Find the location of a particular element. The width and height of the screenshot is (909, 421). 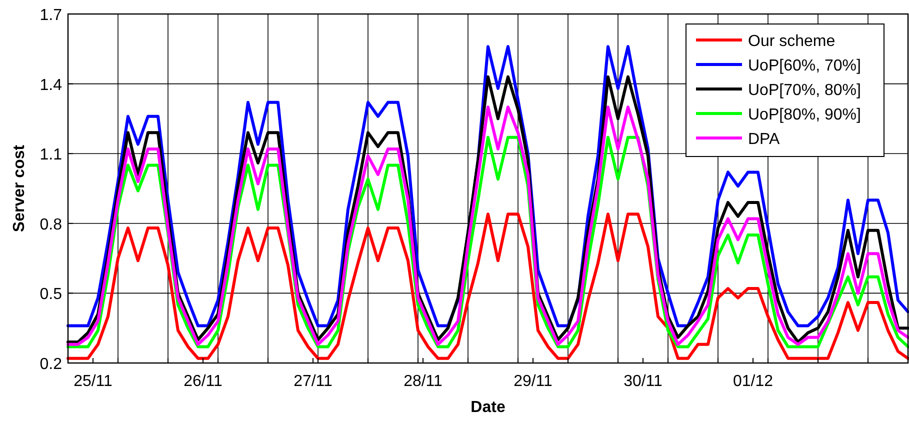

x-tick-label: 30/11 is located at coordinates (643, 381).